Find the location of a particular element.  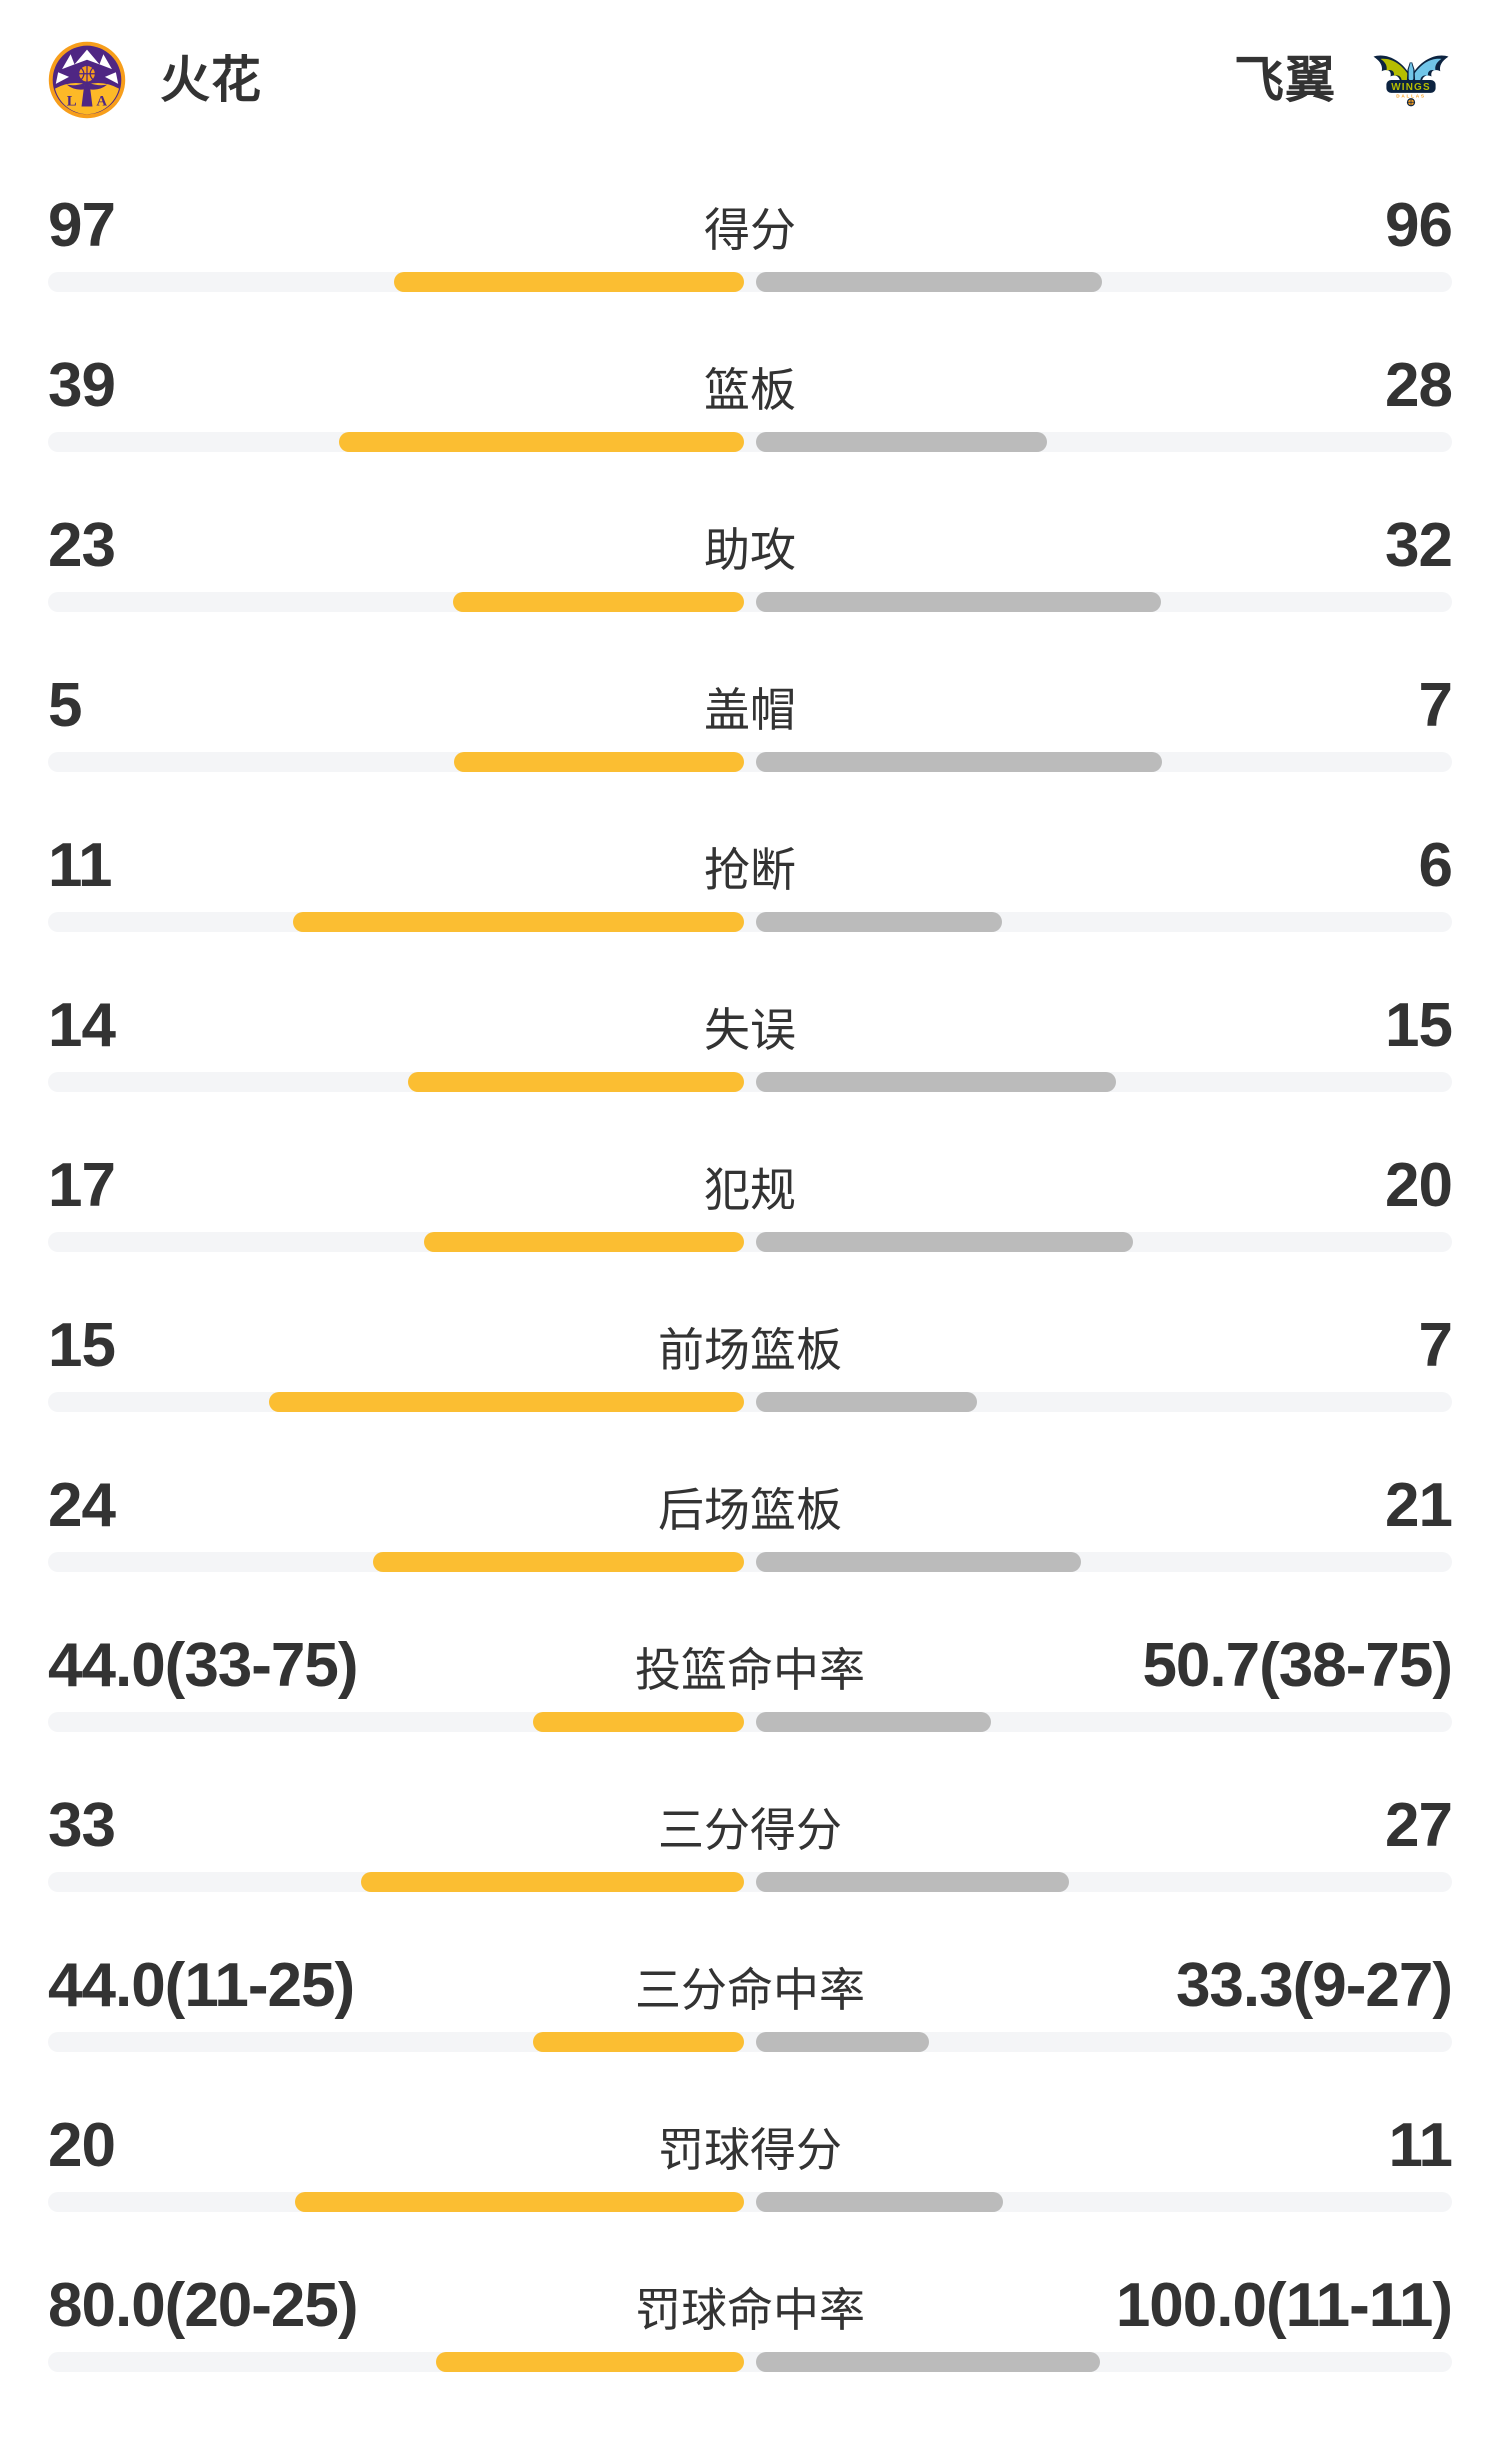

home-value: 24 is located at coordinates (82, 1505).